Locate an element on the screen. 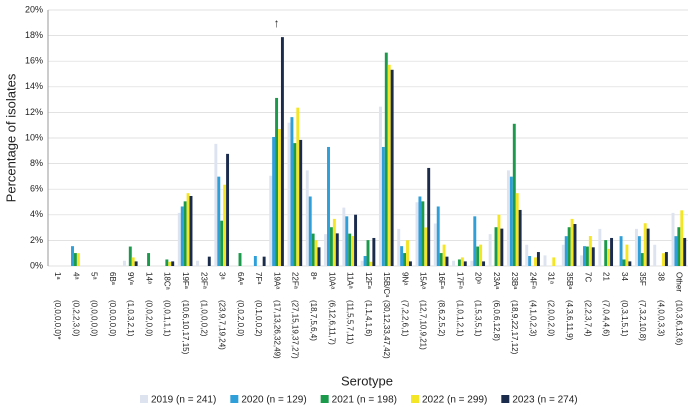  x-tick-label: Other is located at coordinates (679, 282).